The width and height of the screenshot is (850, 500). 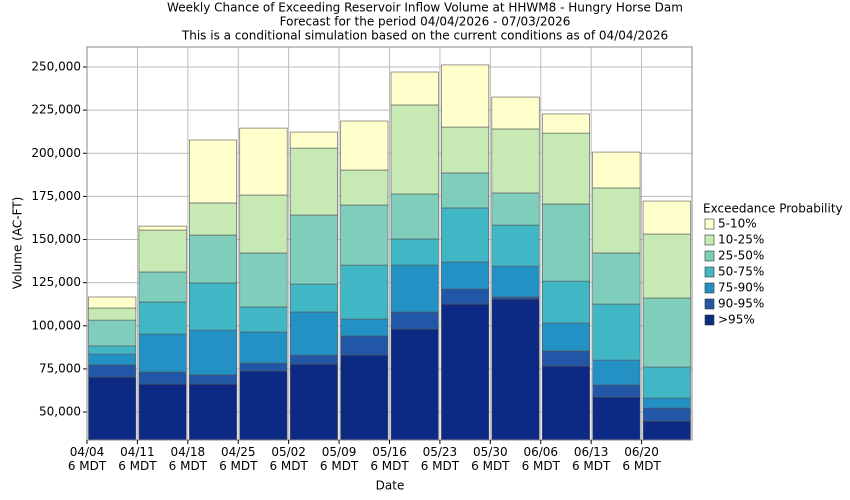 I want to click on x-tick-label: 06/06 6 MDT, so click(x=541, y=459).